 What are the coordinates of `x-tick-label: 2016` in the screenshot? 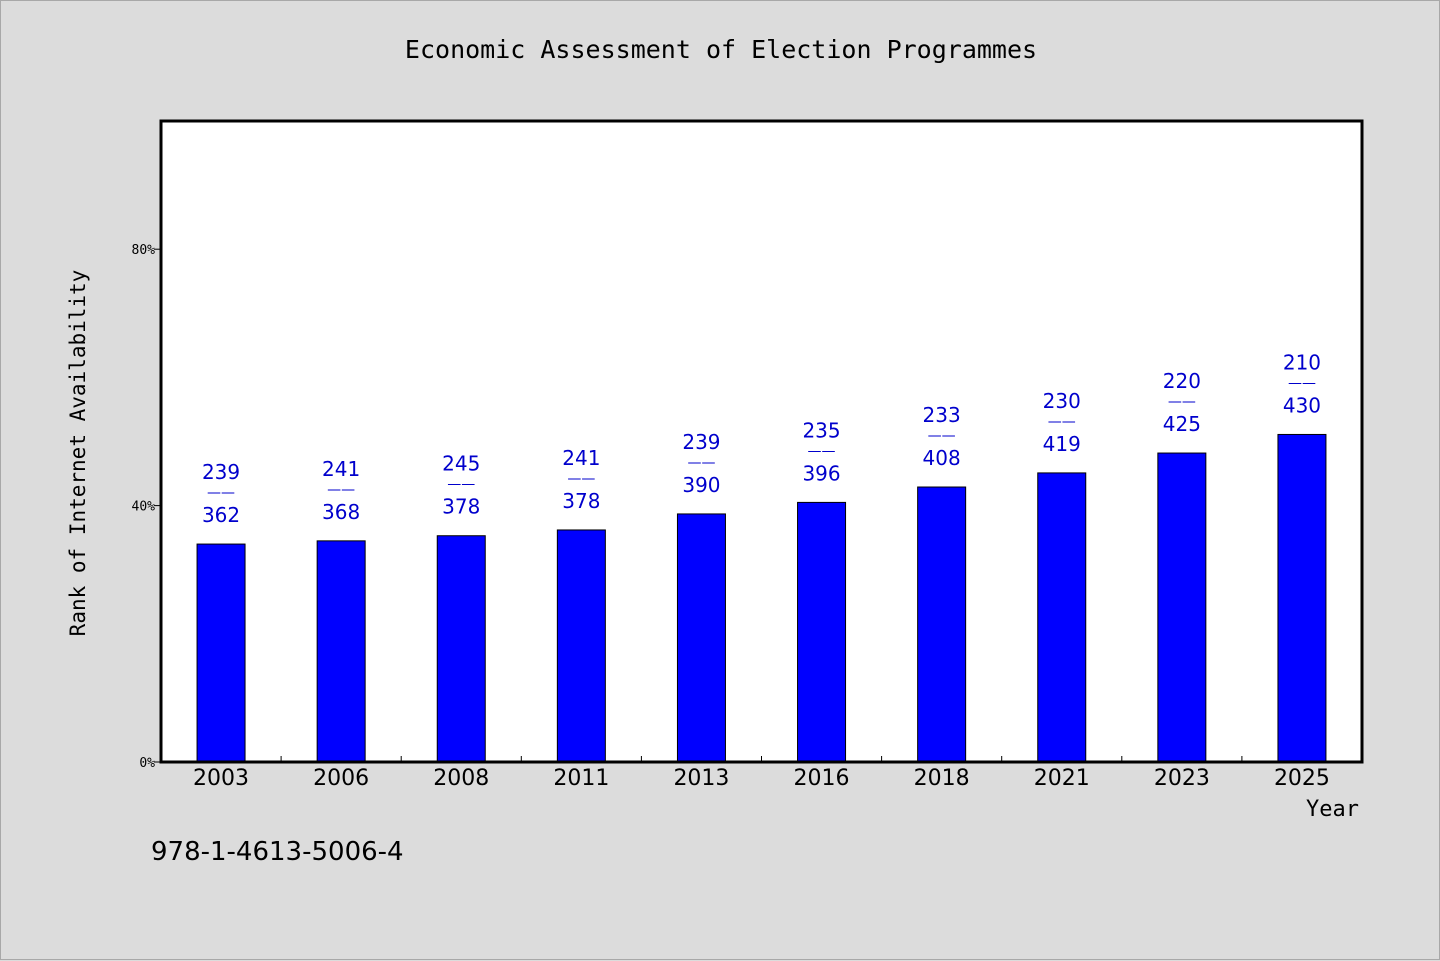 It's located at (822, 778).